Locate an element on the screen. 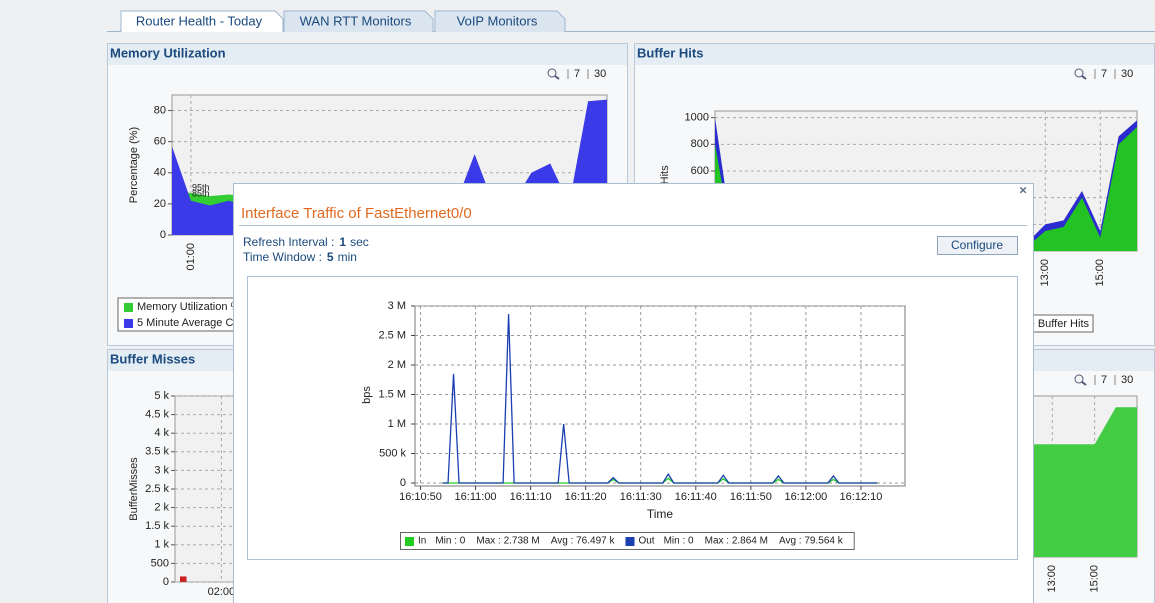  panel-title: Buffer Hits is located at coordinates (670, 52).